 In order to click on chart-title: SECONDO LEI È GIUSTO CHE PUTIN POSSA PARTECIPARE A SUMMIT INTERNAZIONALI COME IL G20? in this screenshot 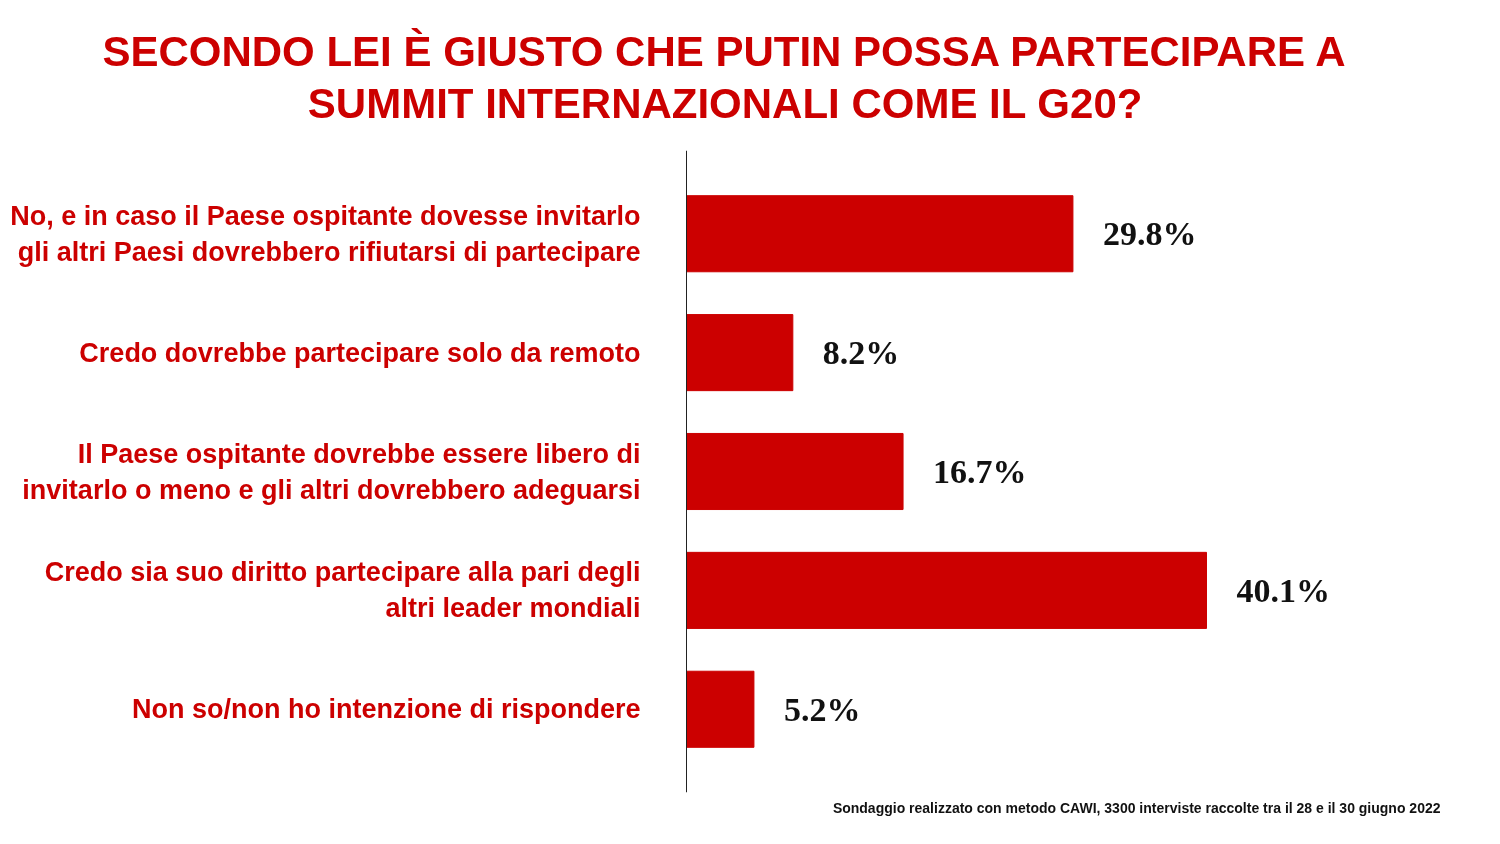, I will do `click(724, 77)`.